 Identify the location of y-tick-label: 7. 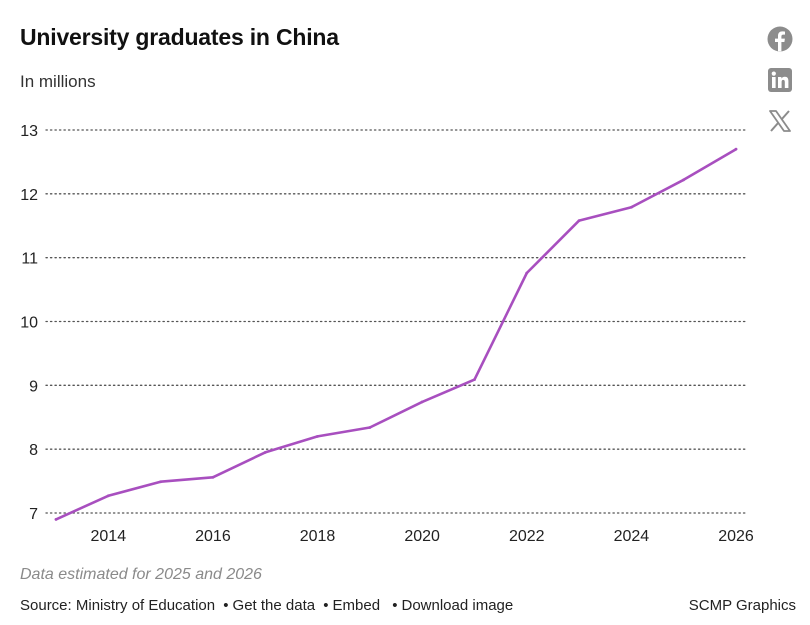
(33, 514).